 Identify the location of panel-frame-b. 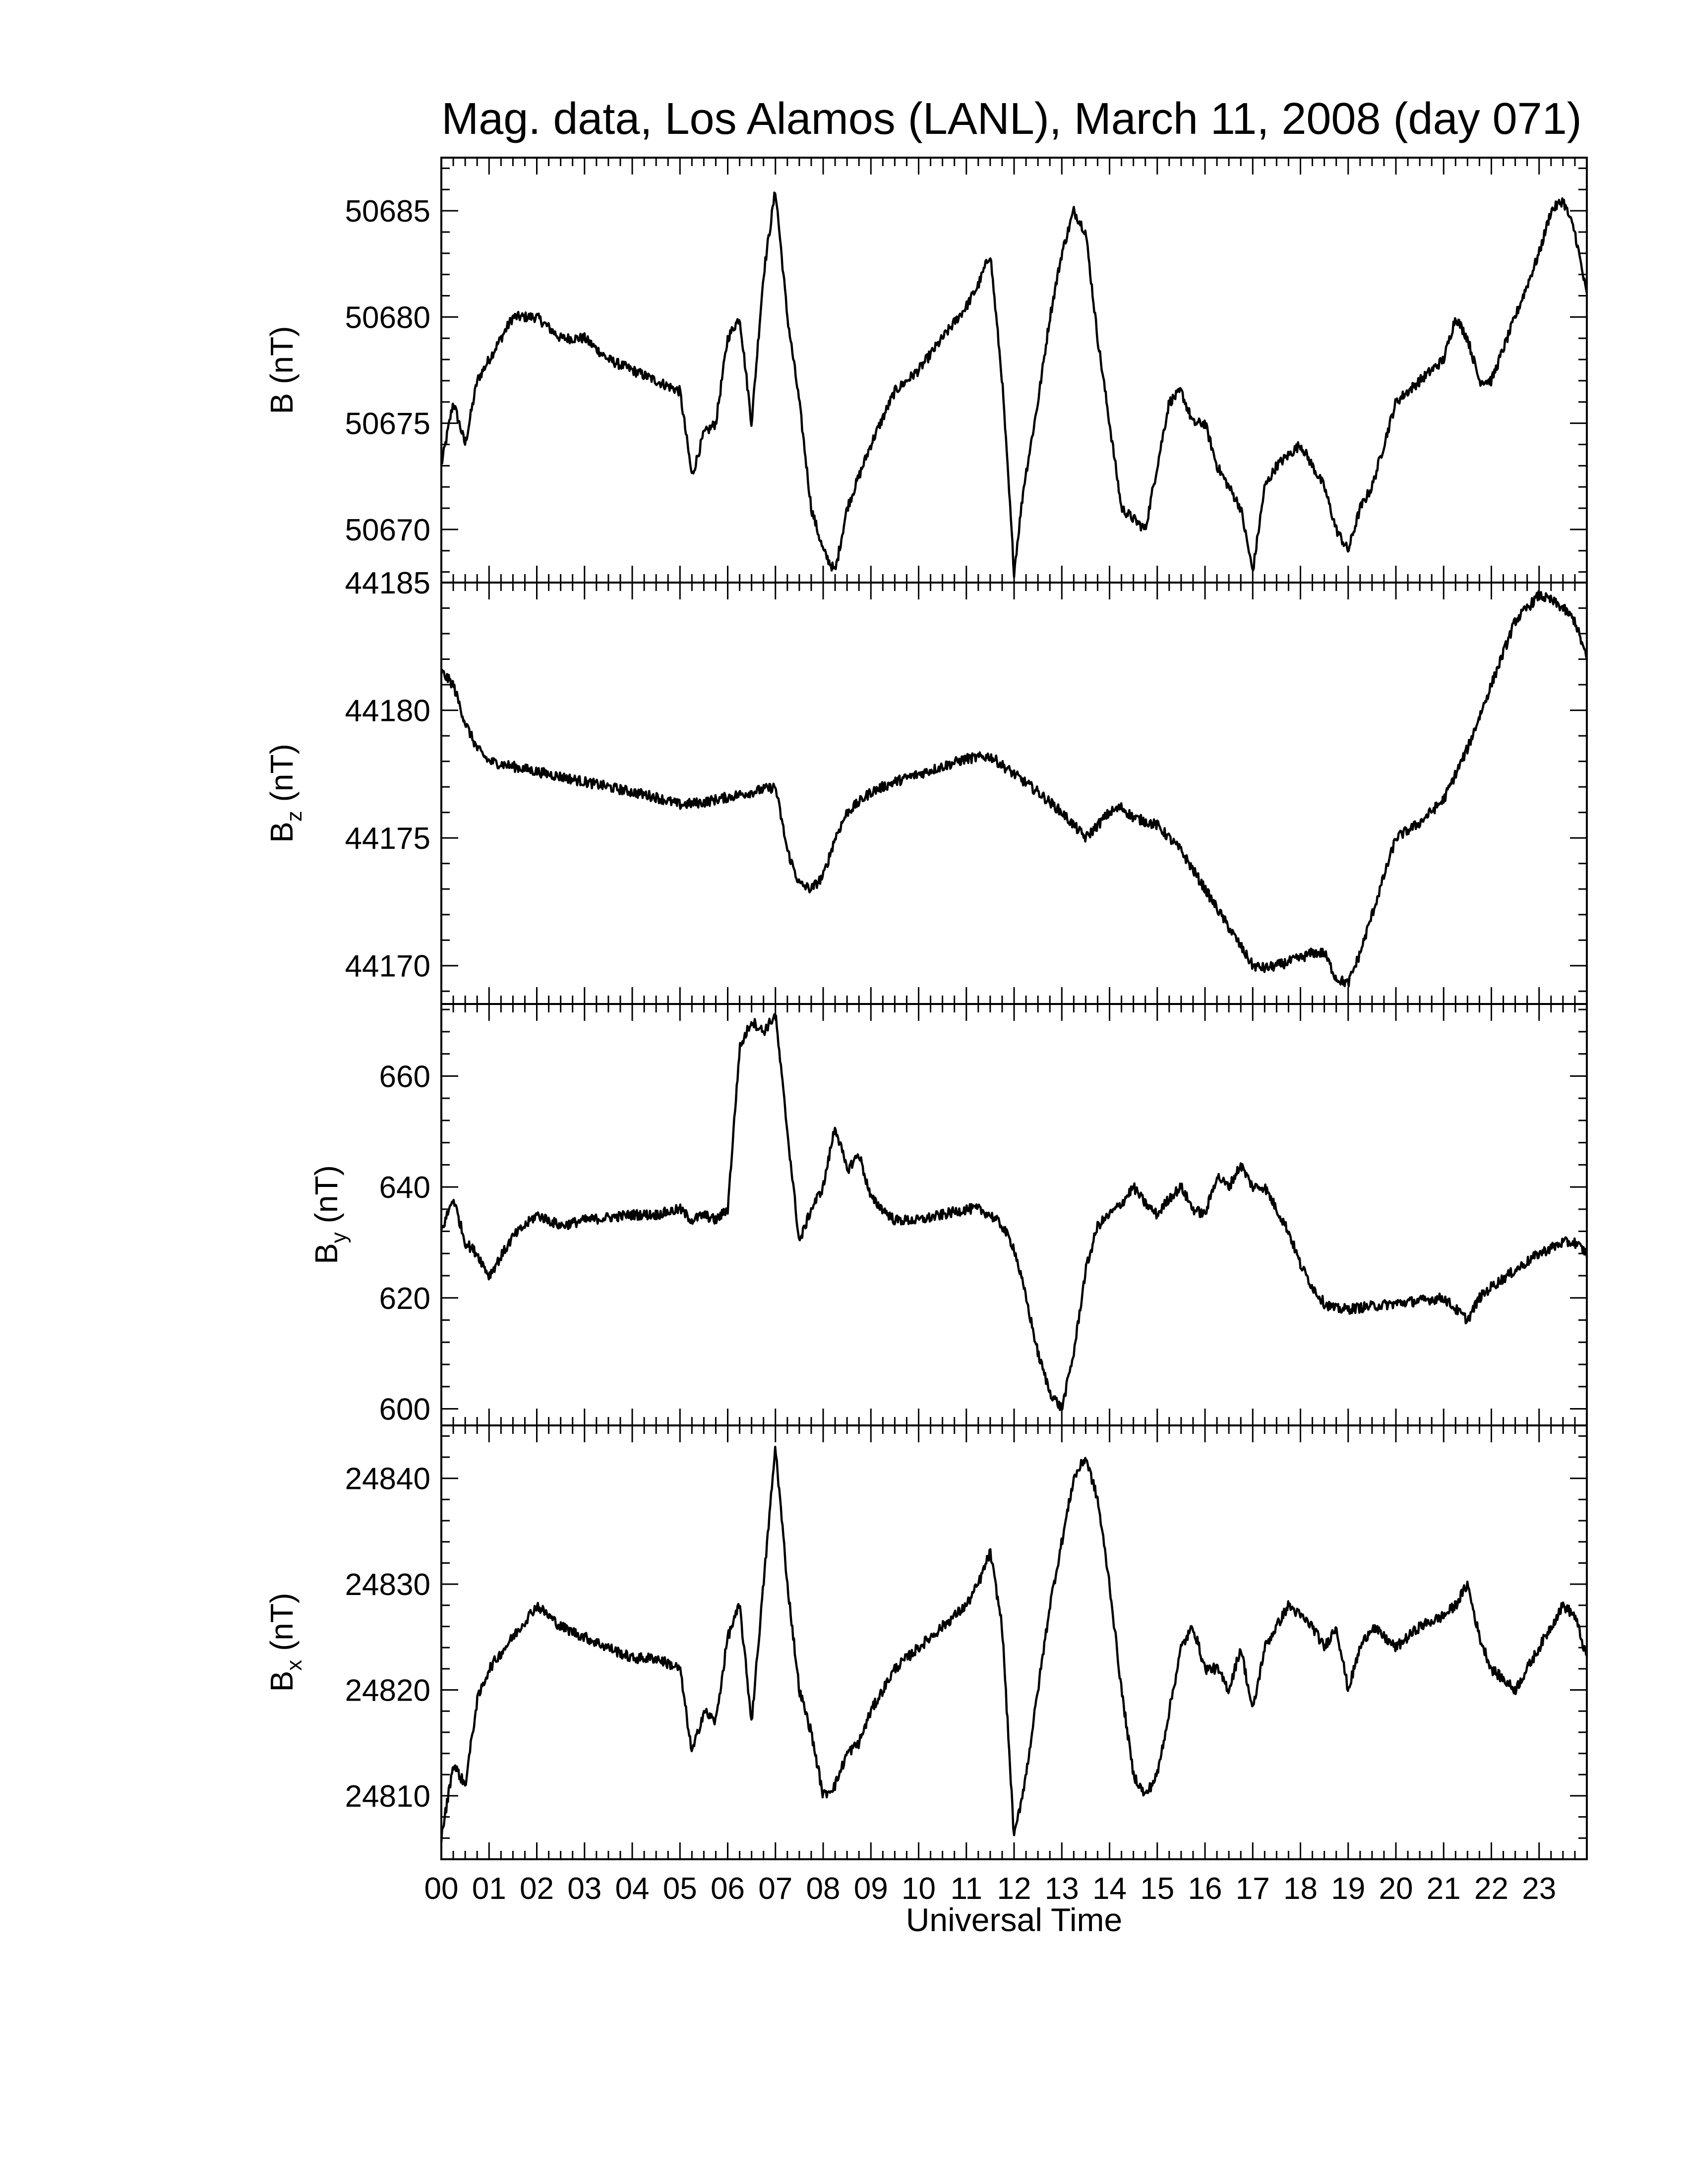
(1014, 370).